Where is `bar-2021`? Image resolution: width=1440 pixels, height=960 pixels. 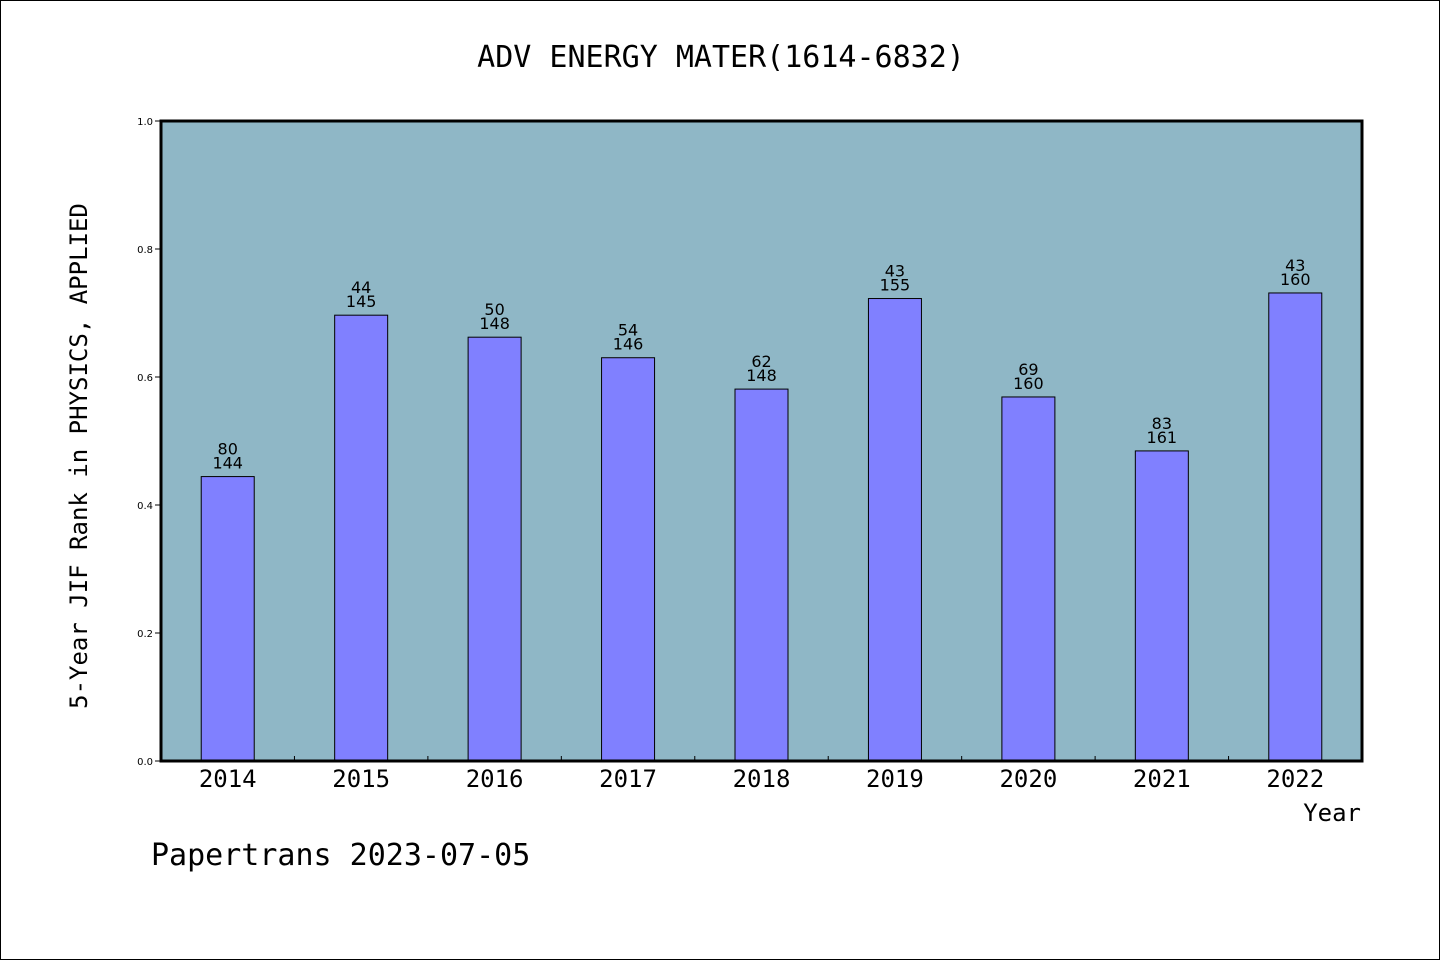 bar-2021 is located at coordinates (1161, 606).